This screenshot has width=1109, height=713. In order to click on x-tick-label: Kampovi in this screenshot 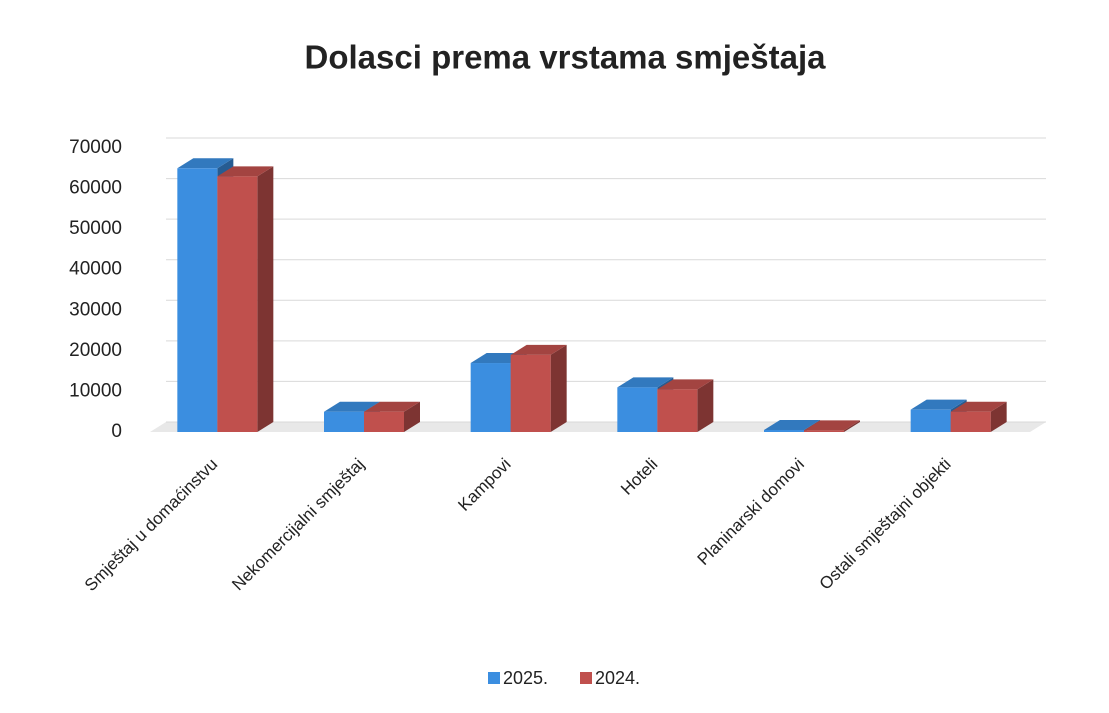, I will do `click(484, 485)`.